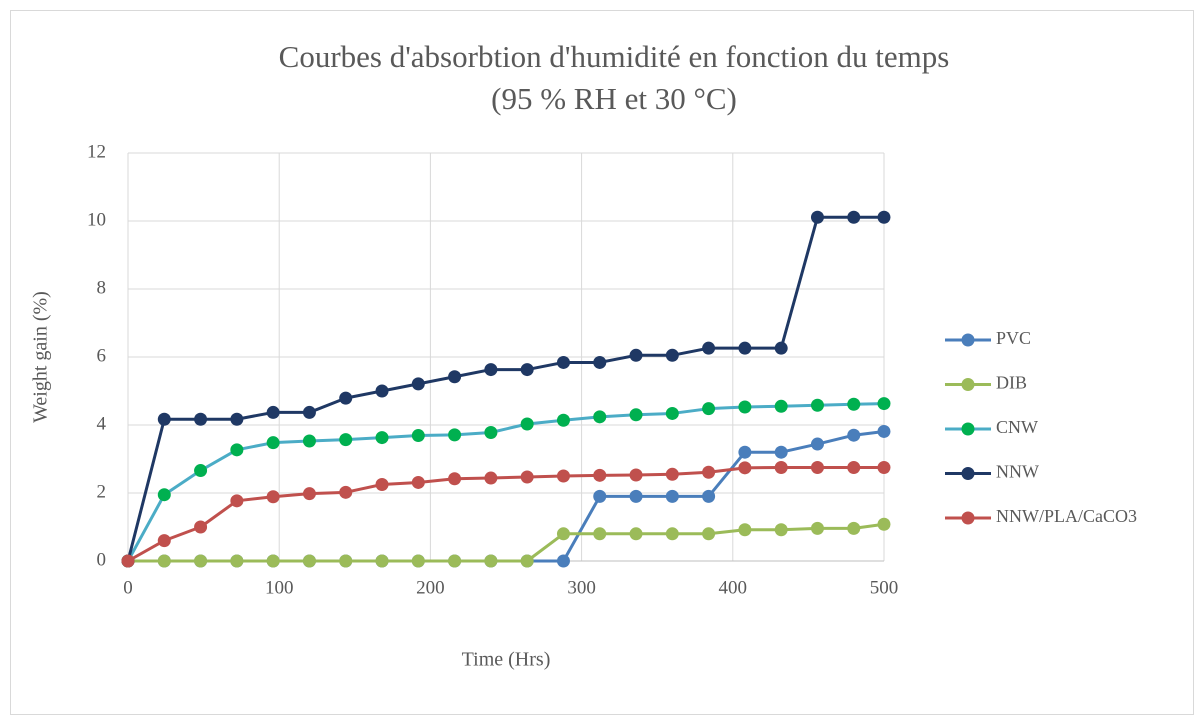 Image resolution: width=1204 pixels, height=725 pixels. What do you see at coordinates (884, 587) in the screenshot?
I see `x-tick-label: 500` at bounding box center [884, 587].